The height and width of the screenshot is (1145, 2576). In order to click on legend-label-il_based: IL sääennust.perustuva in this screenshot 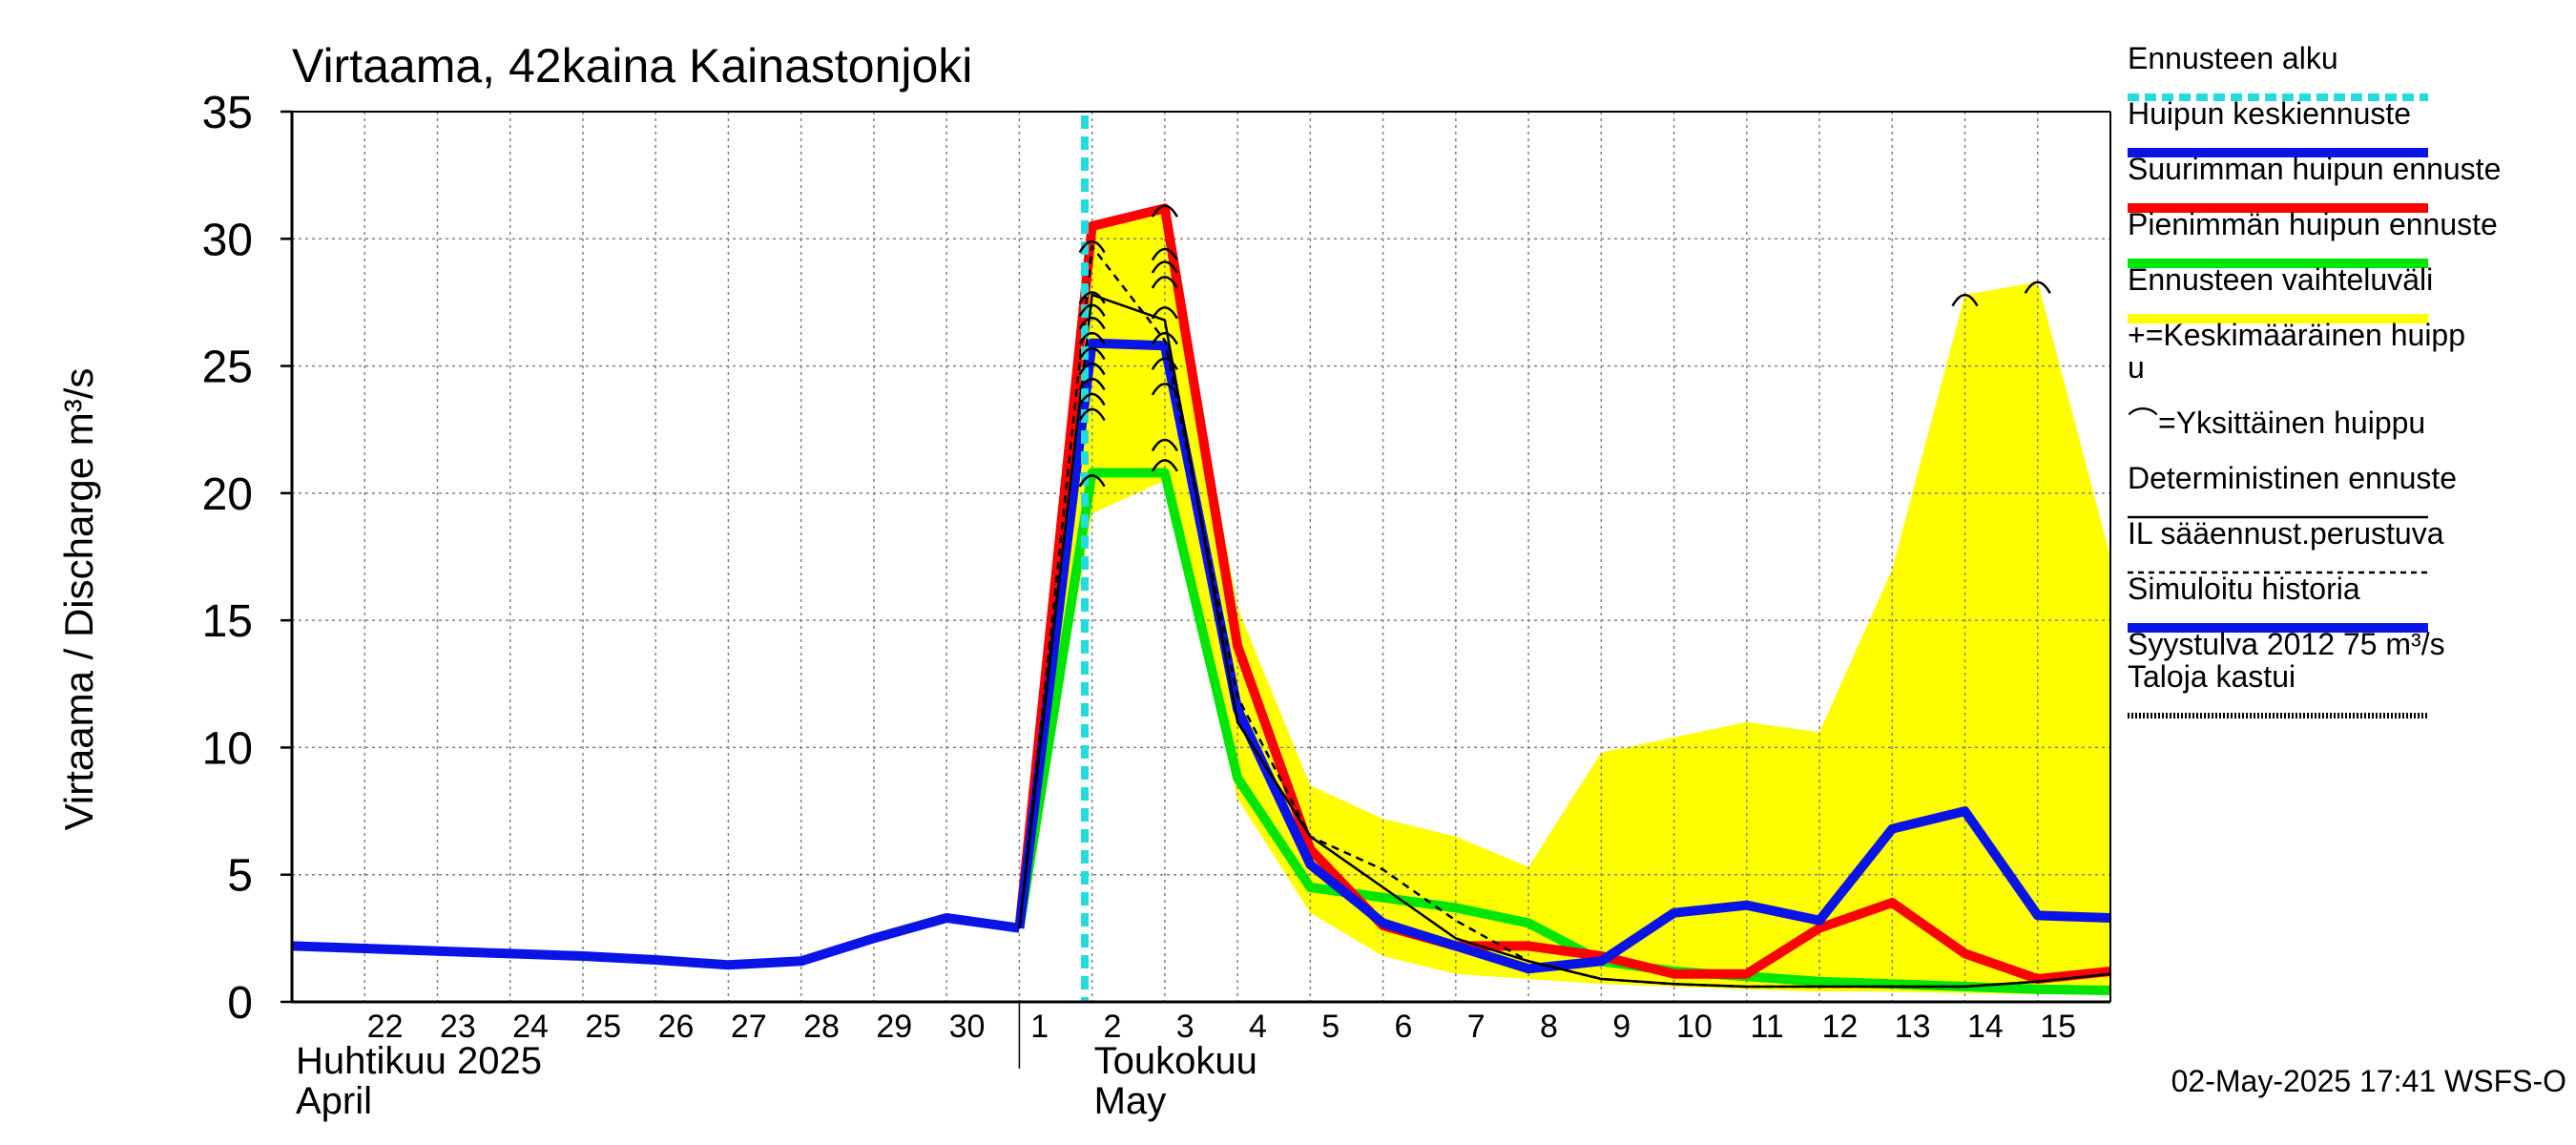, I will do `click(2286, 533)`.